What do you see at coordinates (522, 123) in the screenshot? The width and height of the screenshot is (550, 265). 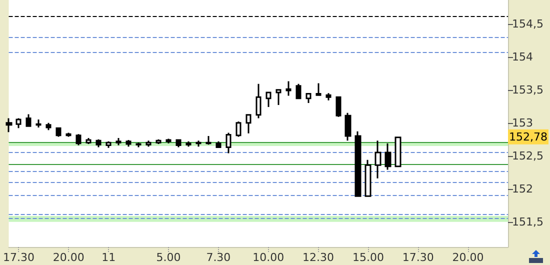 I see `y-tick-label: 153` at bounding box center [522, 123].